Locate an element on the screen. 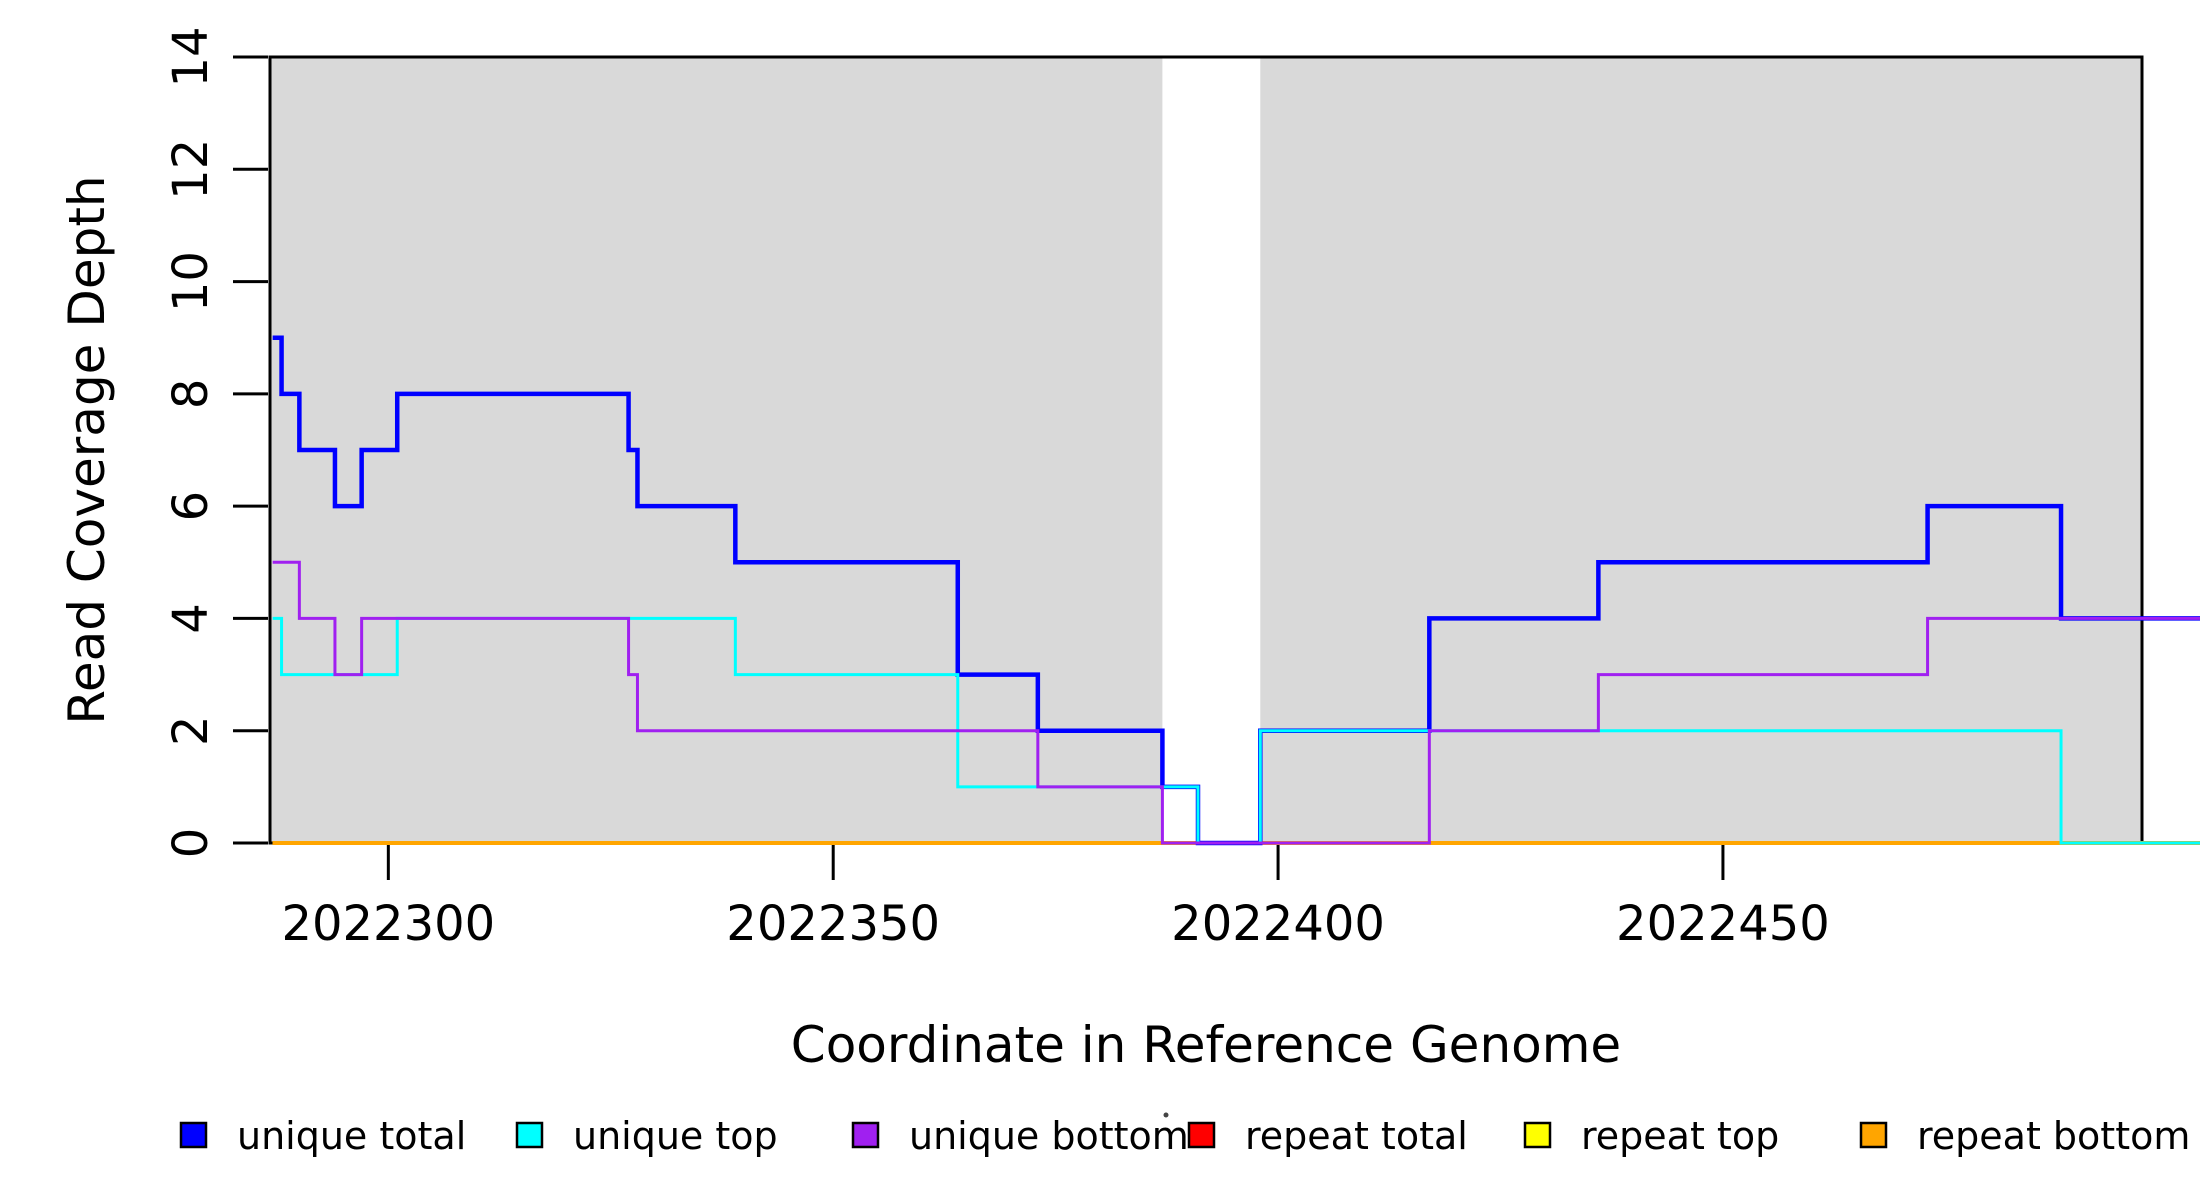  legend-item-repeat-bottom: repeat bottom is located at coordinates (2024, 1136).